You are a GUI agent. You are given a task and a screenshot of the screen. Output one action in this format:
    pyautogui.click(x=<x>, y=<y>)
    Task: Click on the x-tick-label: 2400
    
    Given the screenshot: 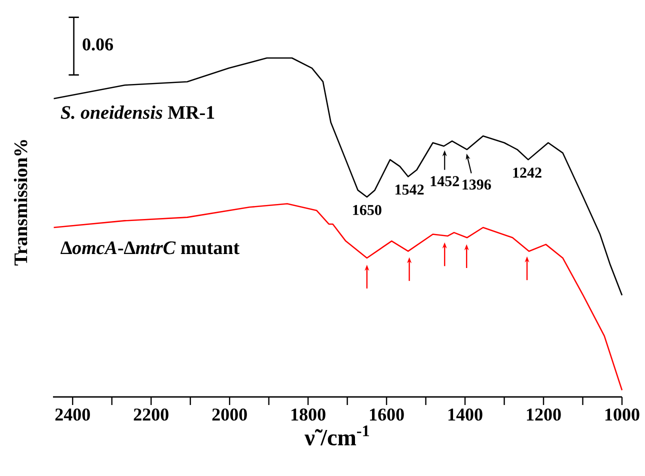 What is the action you would take?
    pyautogui.click(x=72, y=414)
    